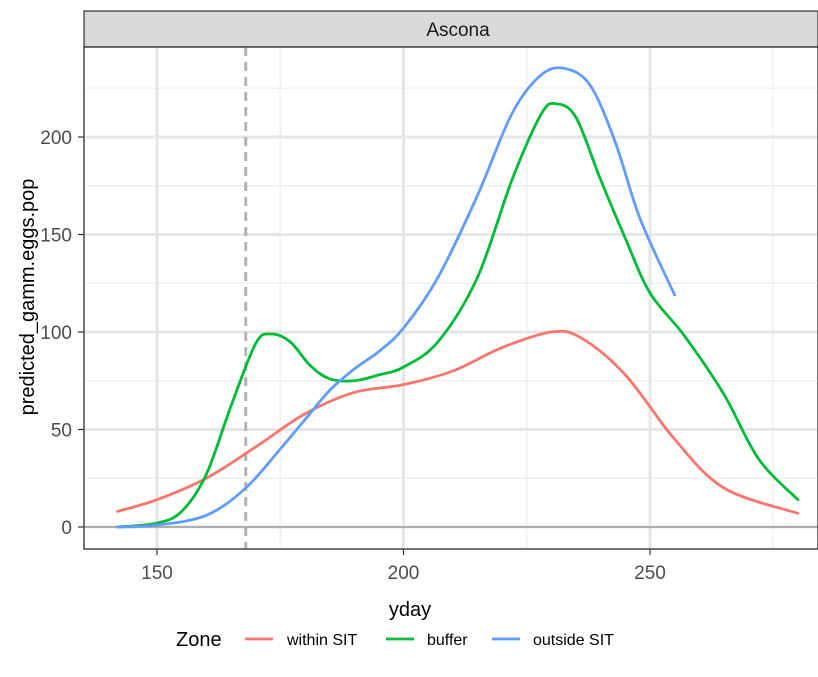 The height and width of the screenshot is (677, 818). I want to click on legend-label-buffer: buffer, so click(447, 640).